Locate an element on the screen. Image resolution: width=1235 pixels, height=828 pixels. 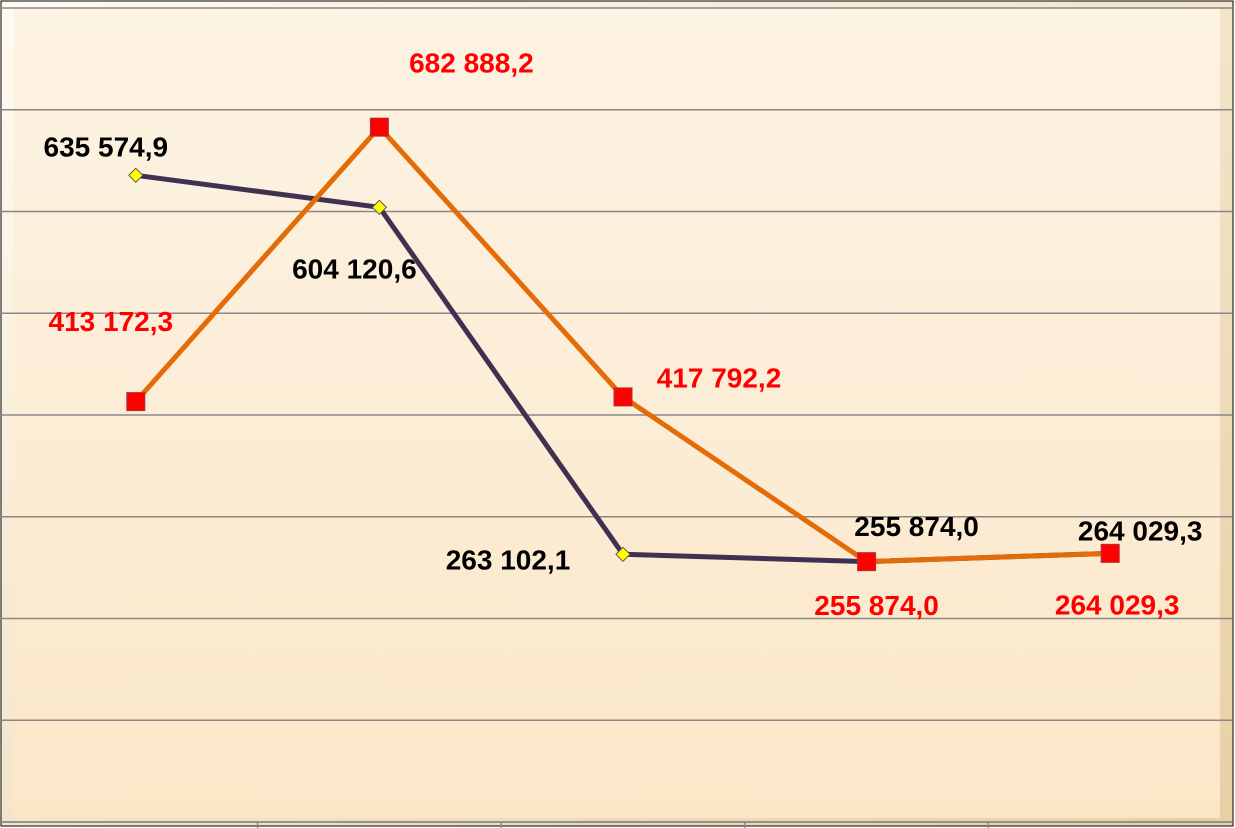
data-label: 604 120,6 is located at coordinates (354, 269).